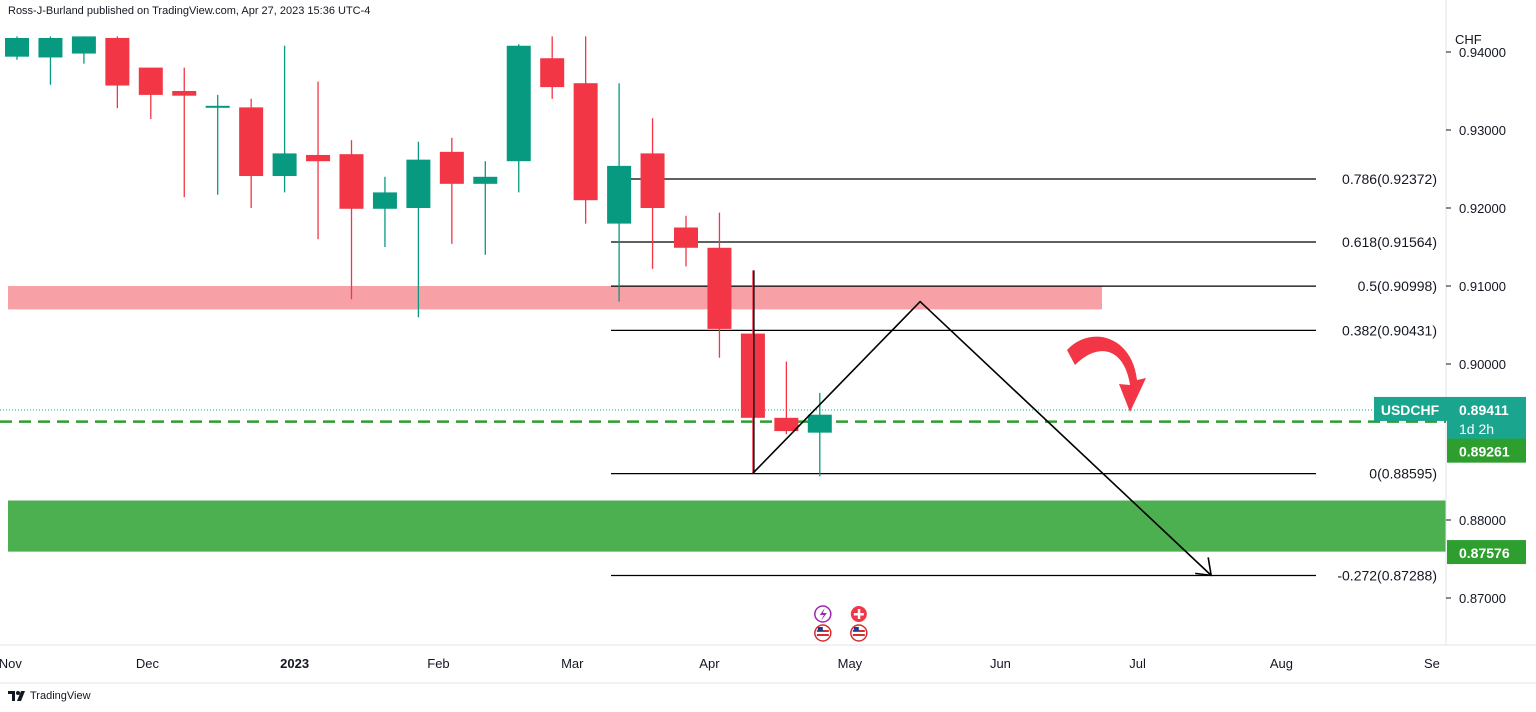 This screenshot has width=1536, height=712. Describe the element at coordinates (1482, 598) in the screenshot. I see `price-tick-label: 0.87000` at that location.